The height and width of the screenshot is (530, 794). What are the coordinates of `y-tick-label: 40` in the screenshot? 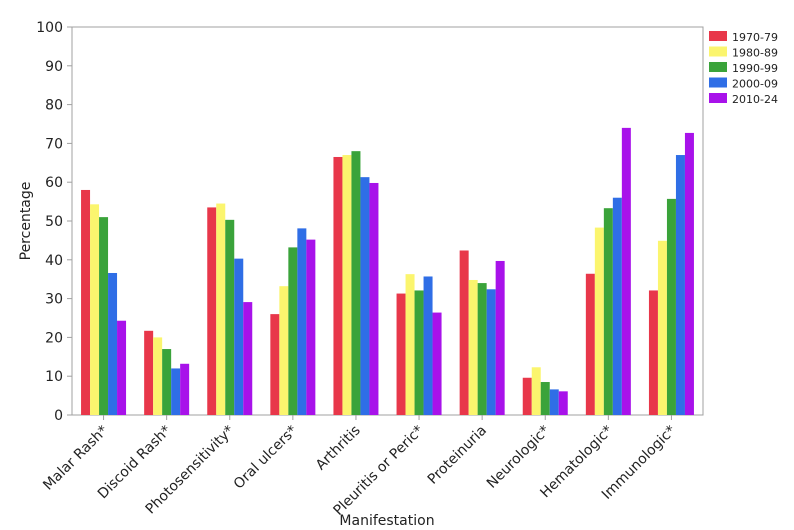 It's located at (54, 261).